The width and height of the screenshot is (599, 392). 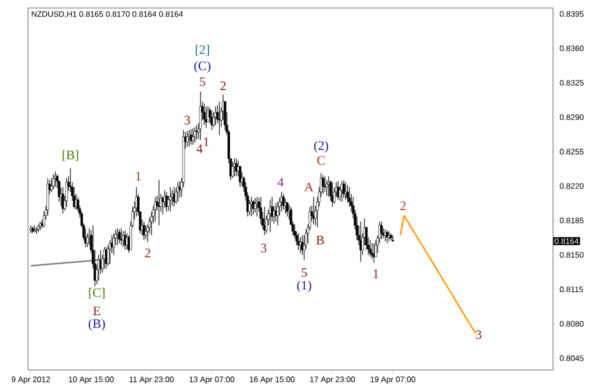 What do you see at coordinates (309, 187) in the screenshot?
I see `annotation: A` at bounding box center [309, 187].